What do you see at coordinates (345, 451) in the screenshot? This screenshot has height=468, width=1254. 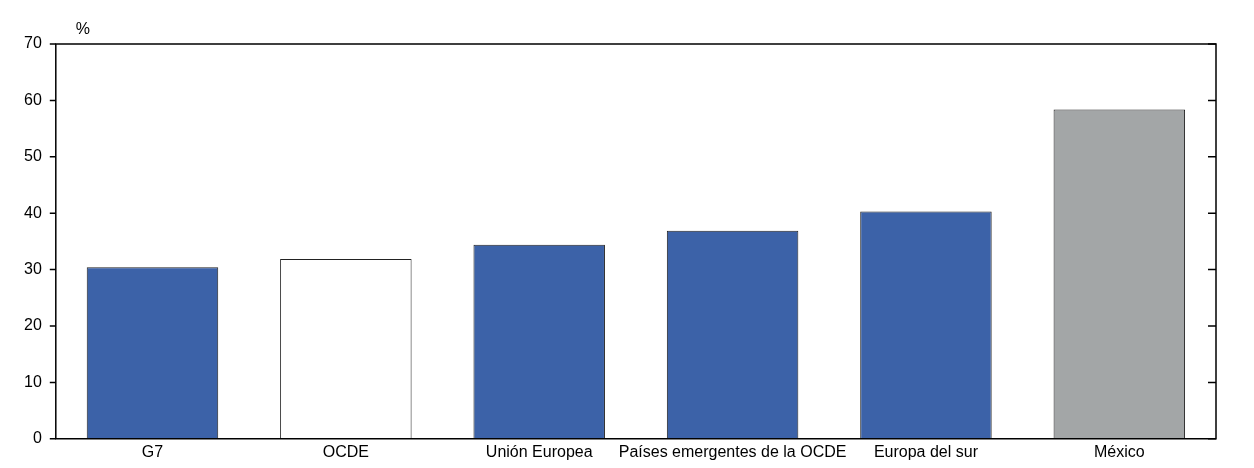 I see `x-tick-label: OCDE` at bounding box center [345, 451].